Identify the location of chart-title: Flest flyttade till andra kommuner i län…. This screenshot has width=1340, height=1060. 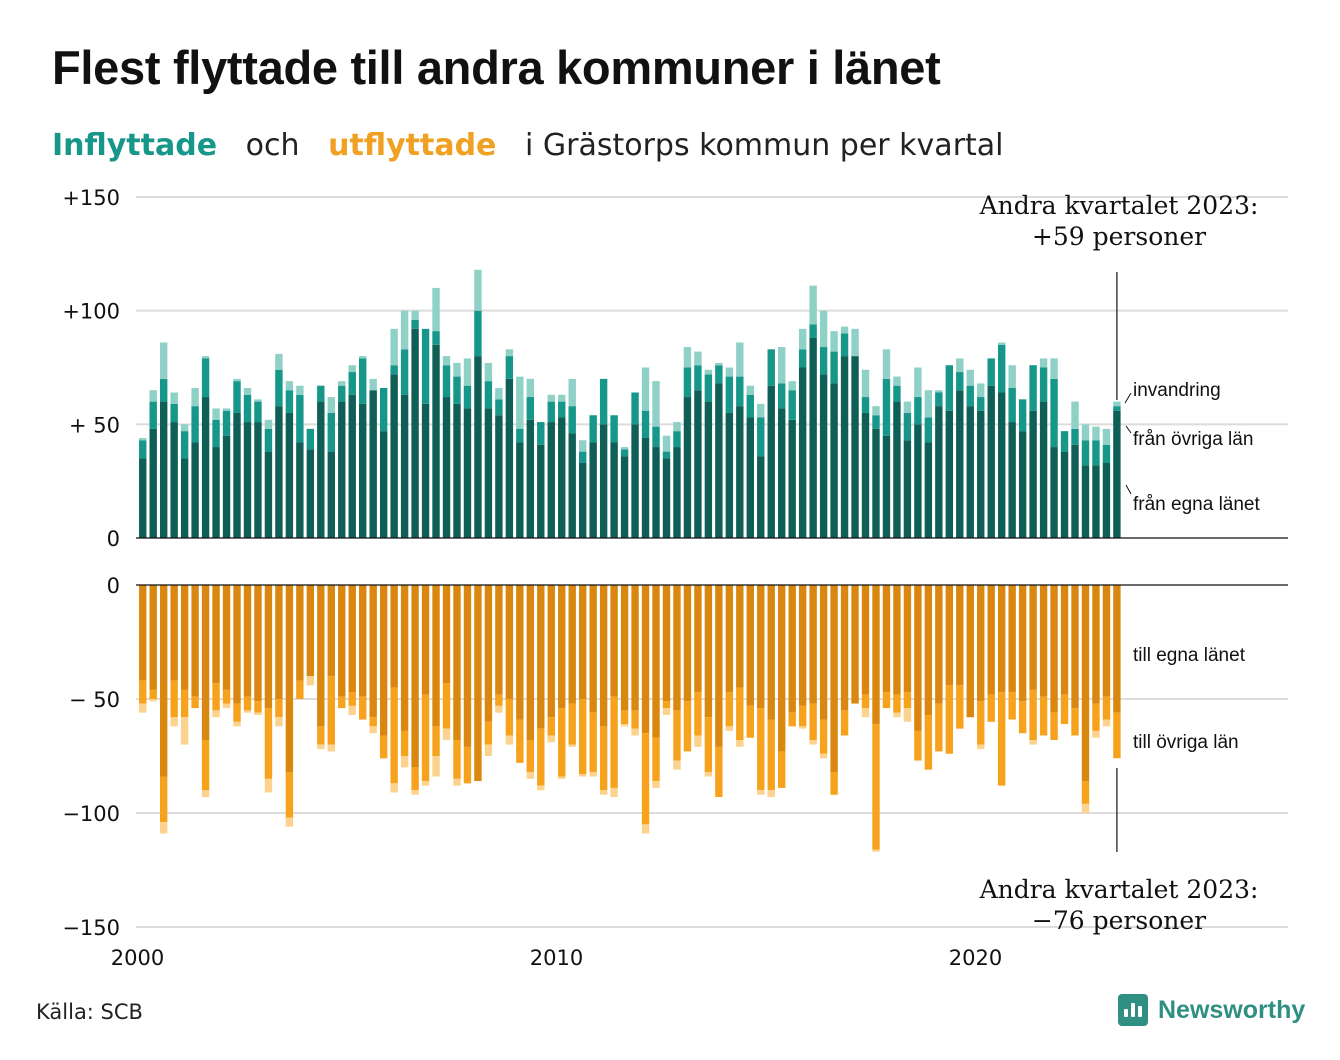
(496, 67).